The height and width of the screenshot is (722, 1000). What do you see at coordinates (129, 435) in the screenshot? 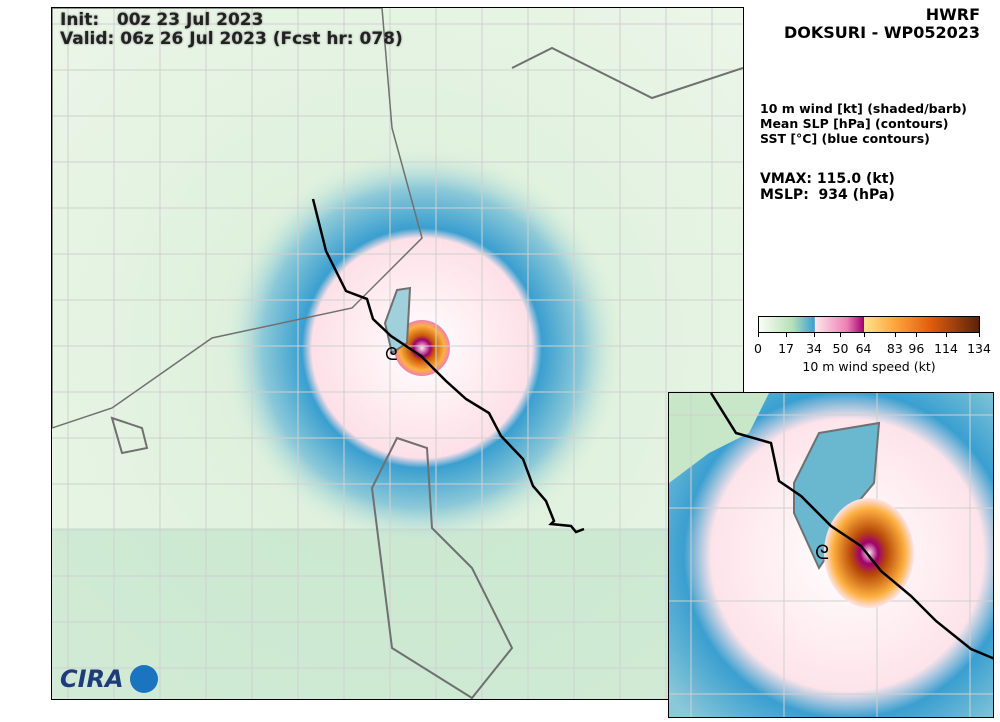
I see `hainan` at bounding box center [129, 435].